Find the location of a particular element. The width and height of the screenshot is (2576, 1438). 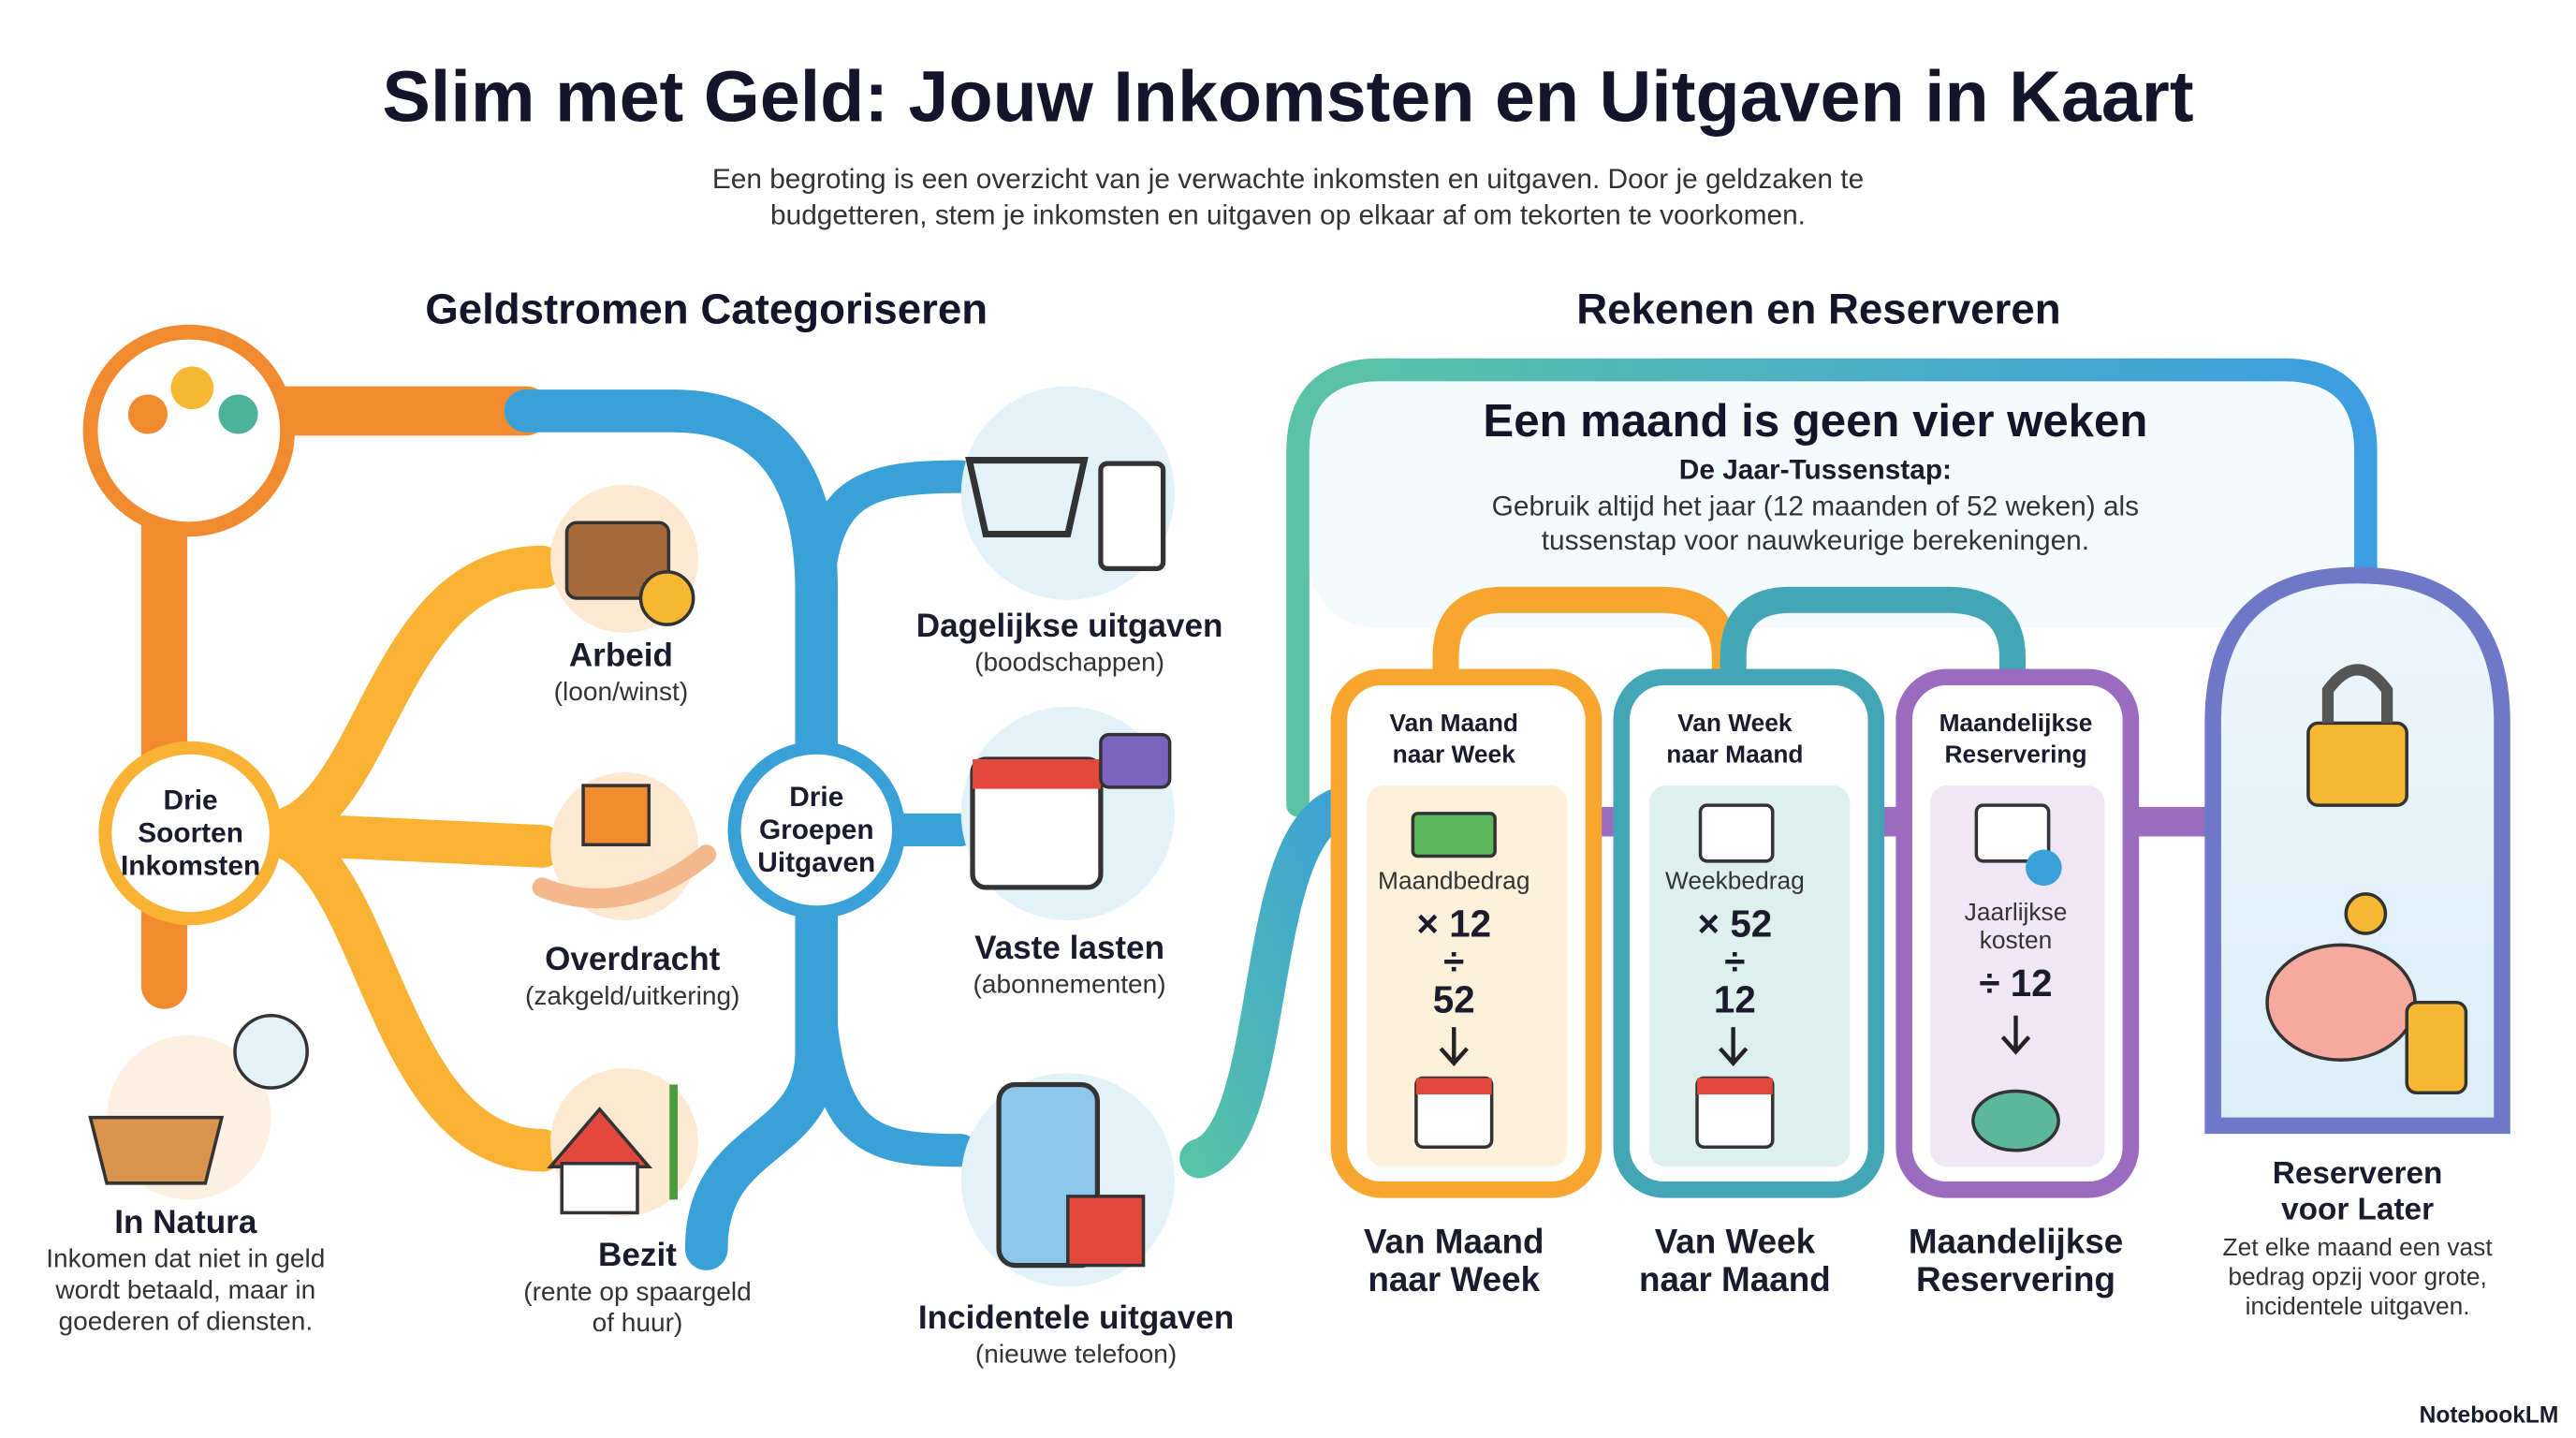

cup-icon is located at coordinates (1132, 516).